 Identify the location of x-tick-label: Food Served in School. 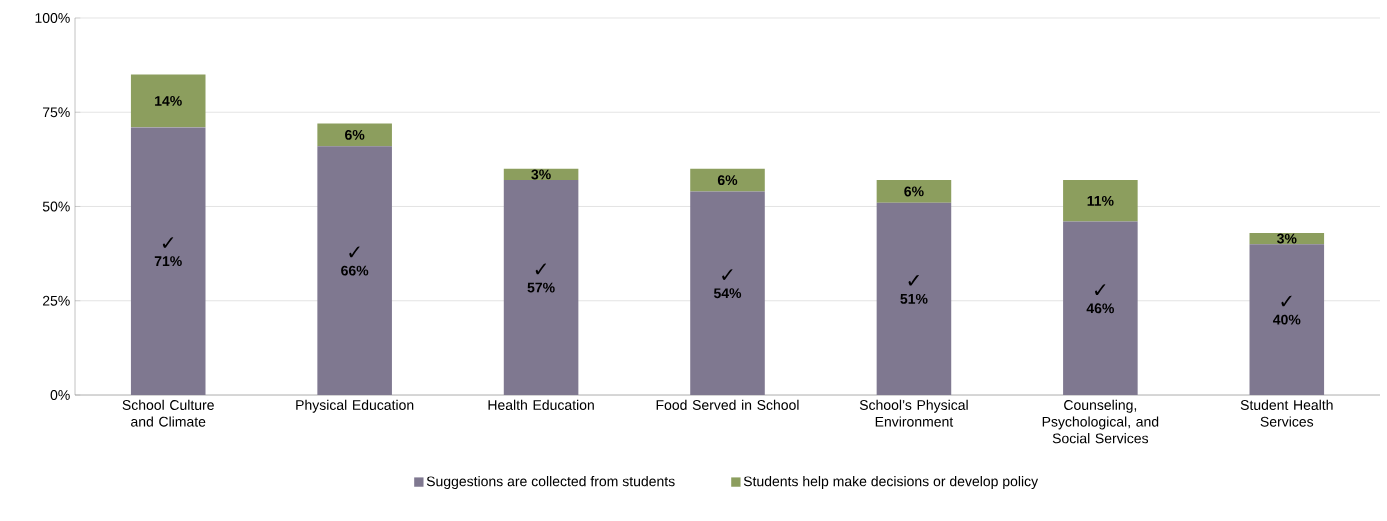
(727, 404).